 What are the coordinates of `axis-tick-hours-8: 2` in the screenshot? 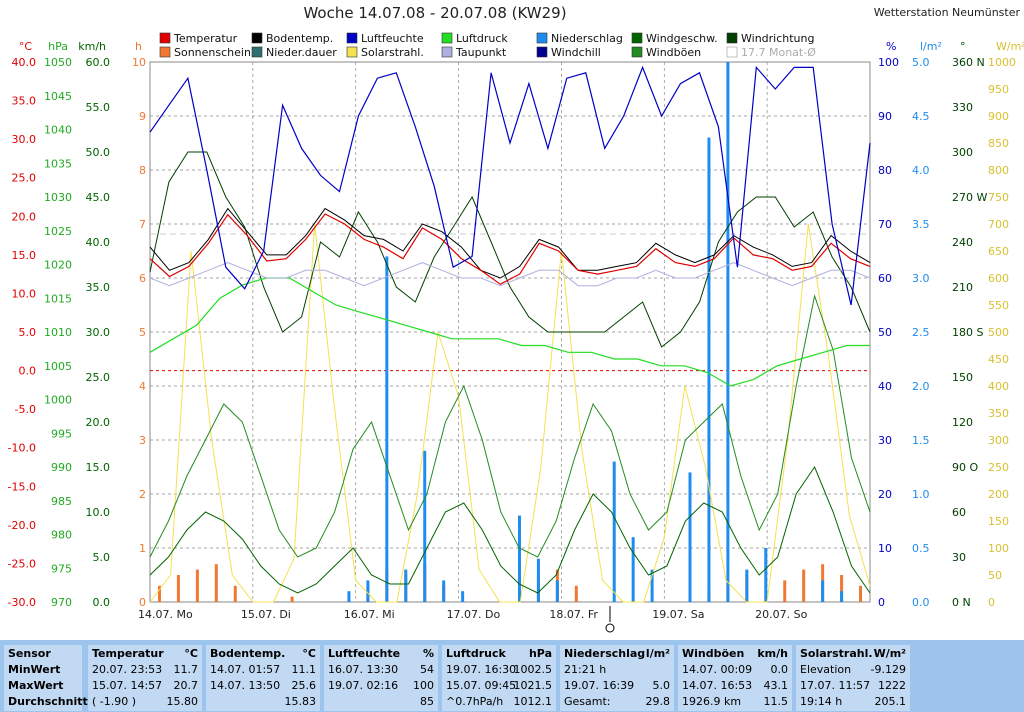 It's located at (142, 494).